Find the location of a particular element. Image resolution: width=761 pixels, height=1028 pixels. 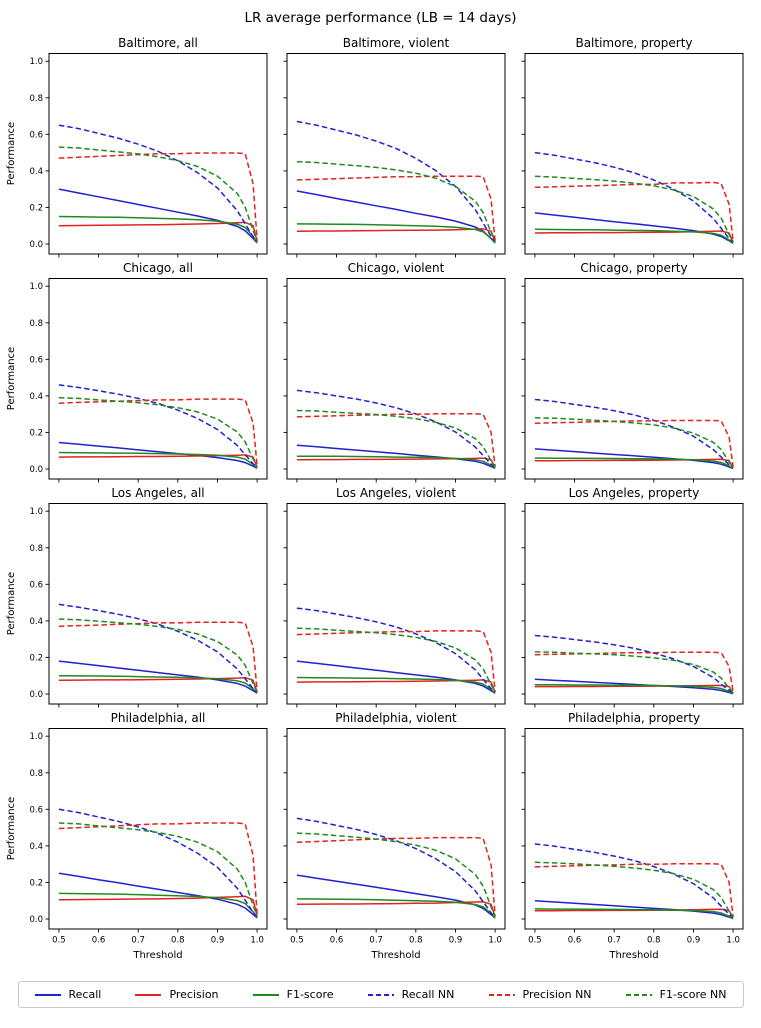

subplot-title: Chicago, all is located at coordinates (158, 268).